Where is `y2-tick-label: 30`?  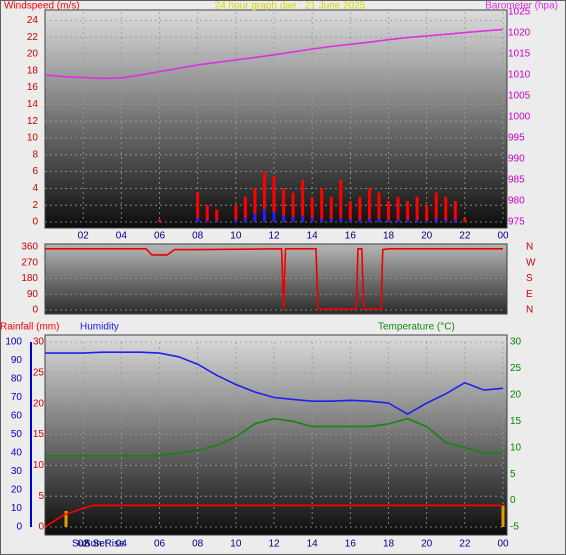 y2-tick-label: 30 is located at coordinates (516, 342).